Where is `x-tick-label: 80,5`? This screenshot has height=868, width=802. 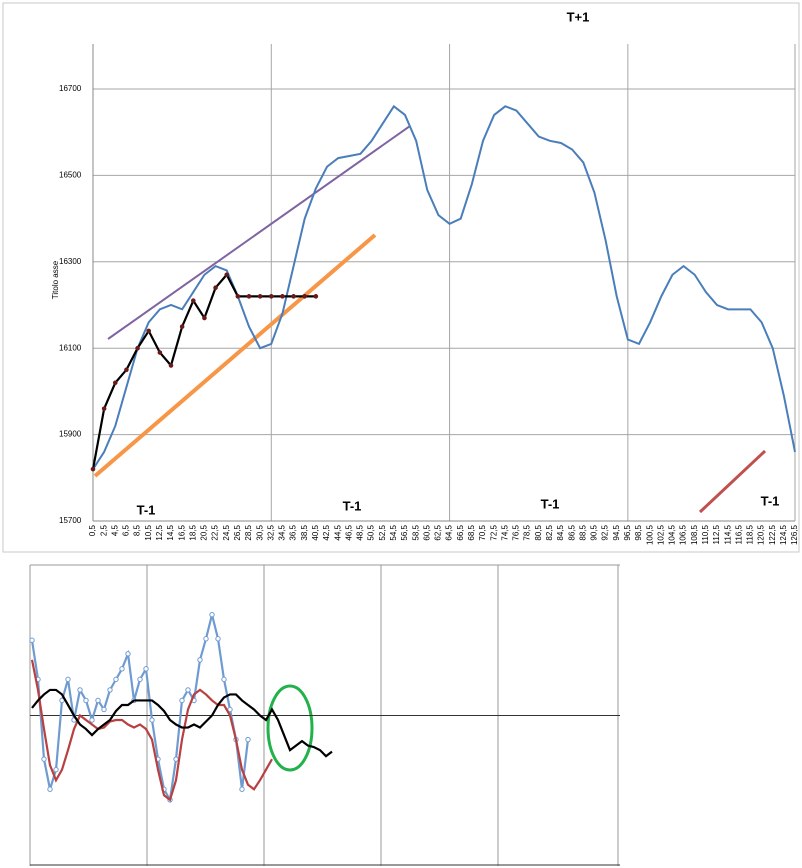
x-tick-label: 80,5 is located at coordinates (538, 532).